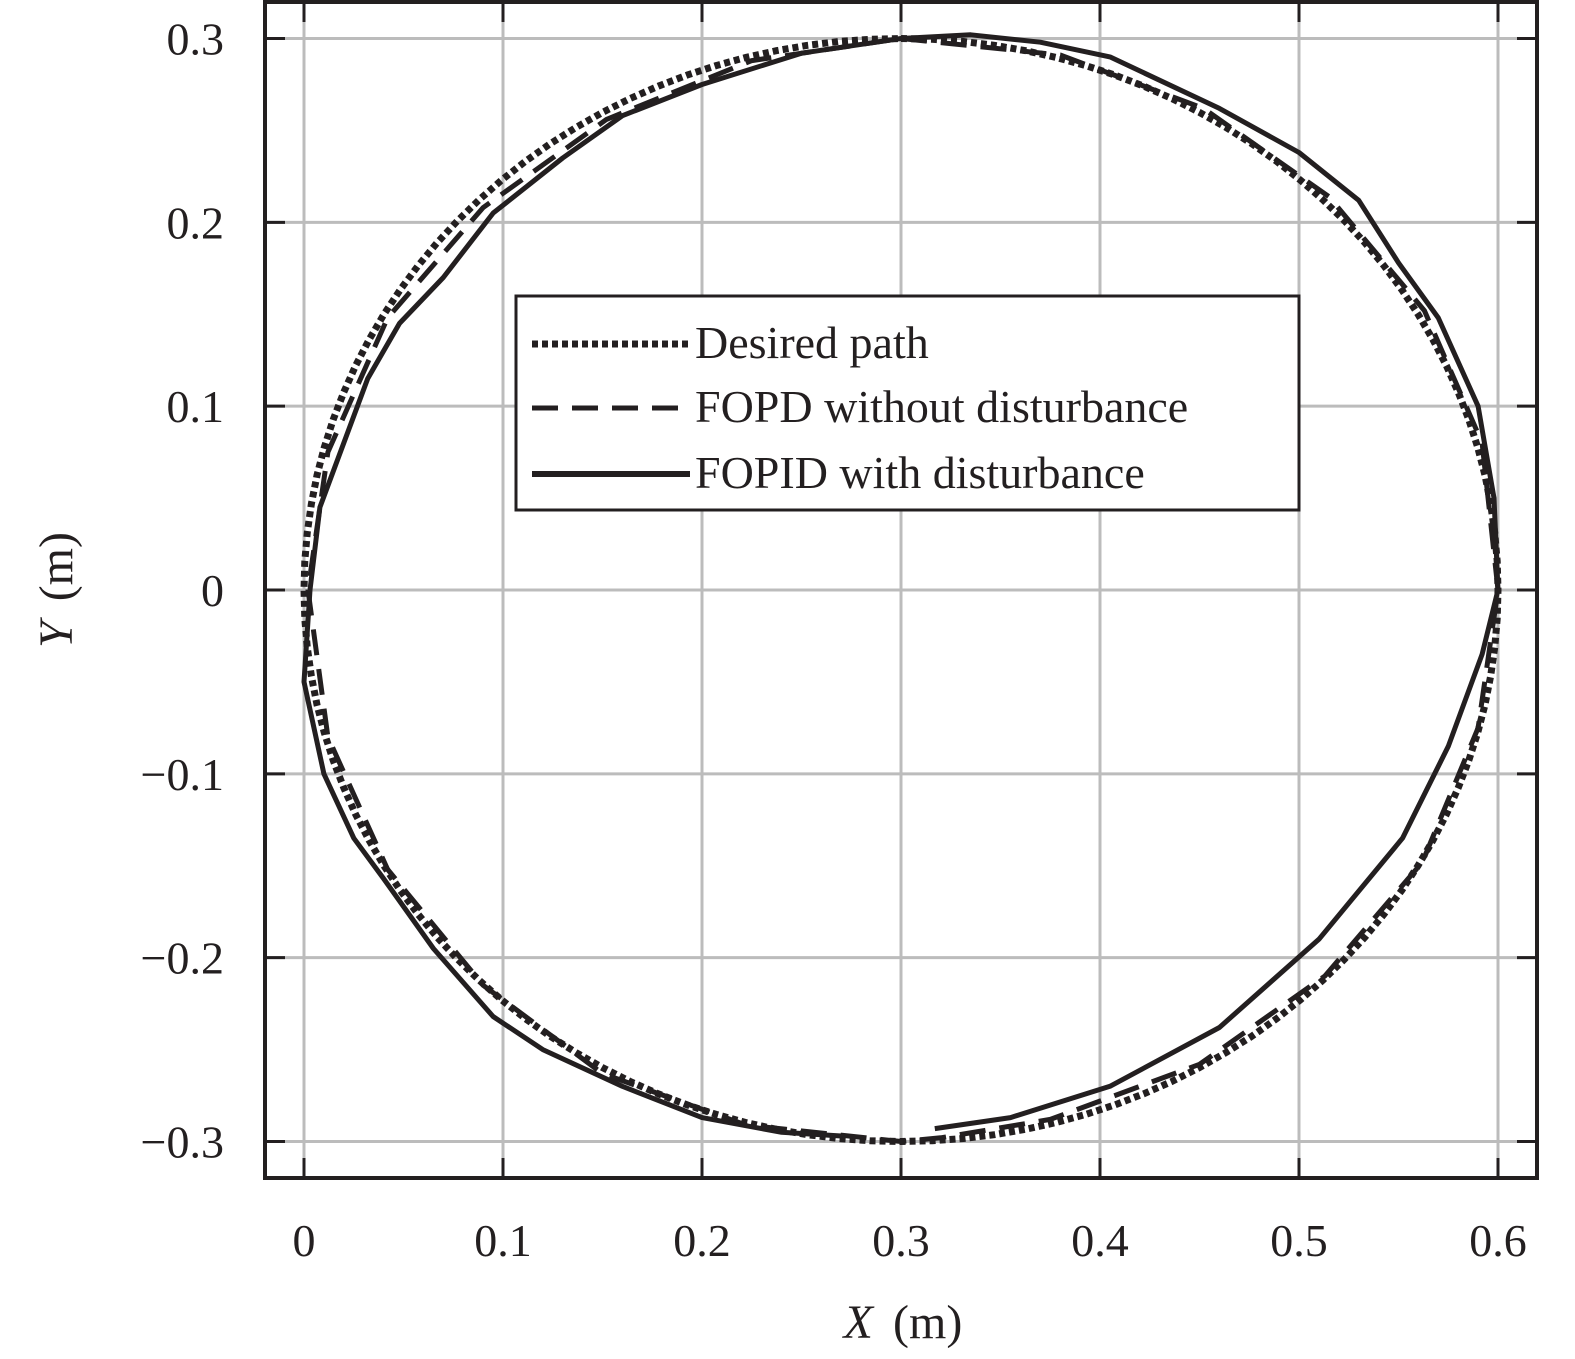 The height and width of the screenshot is (1359, 1575). What do you see at coordinates (196, 39) in the screenshot?
I see `y-tick-label: 0.3` at bounding box center [196, 39].